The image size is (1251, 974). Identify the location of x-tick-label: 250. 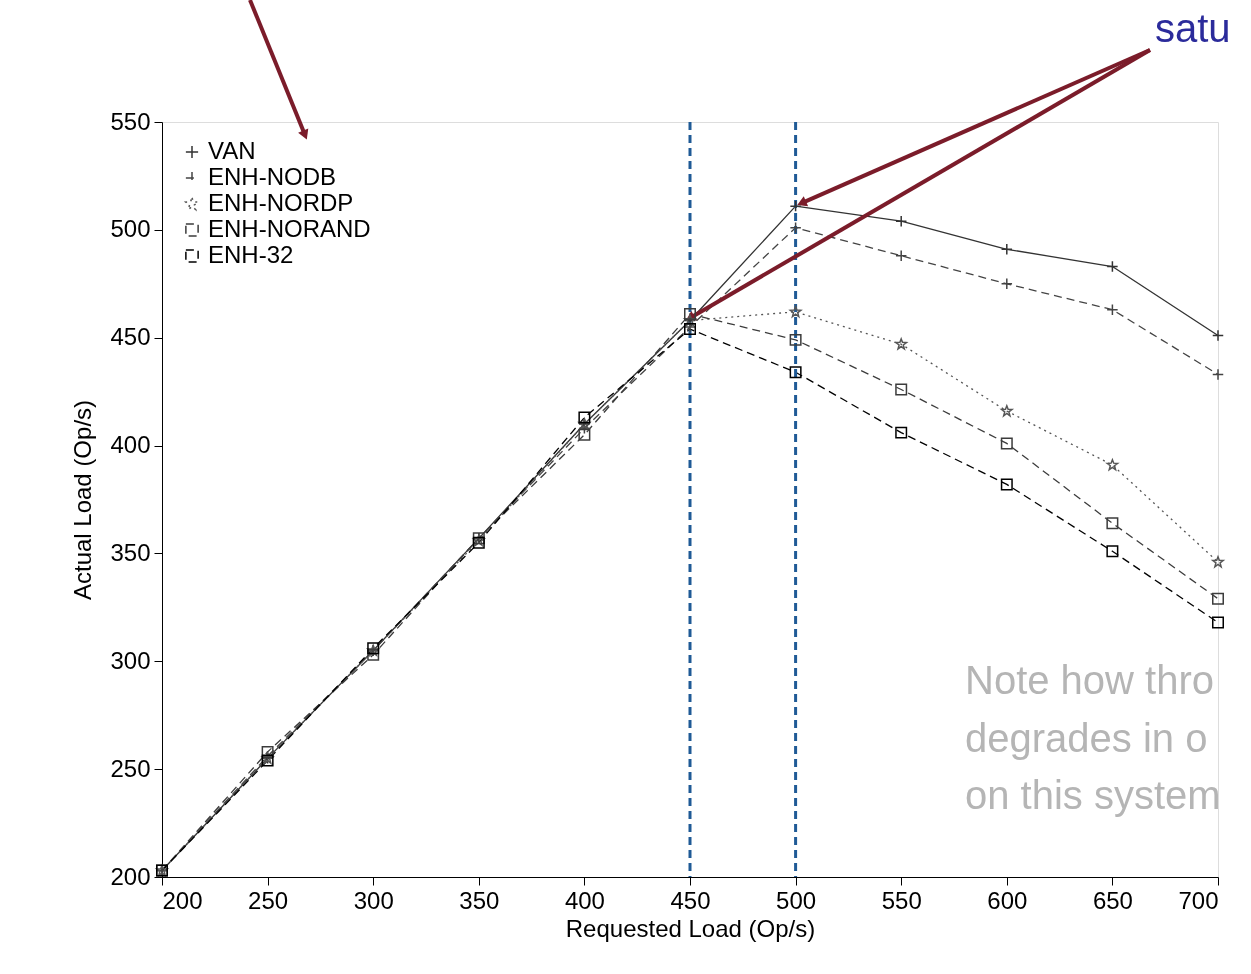
(268, 900).